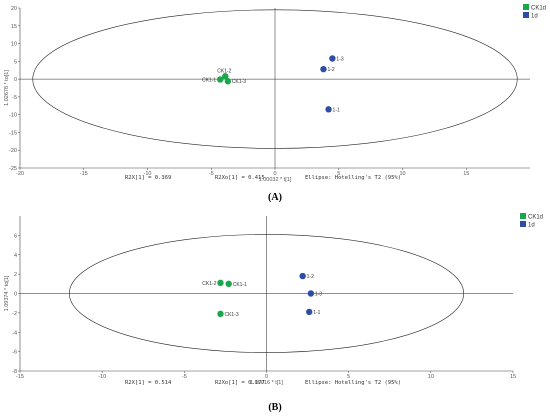 This screenshot has width=550, height=417. I want to click on y-tick-label: 15, so click(14, 27).